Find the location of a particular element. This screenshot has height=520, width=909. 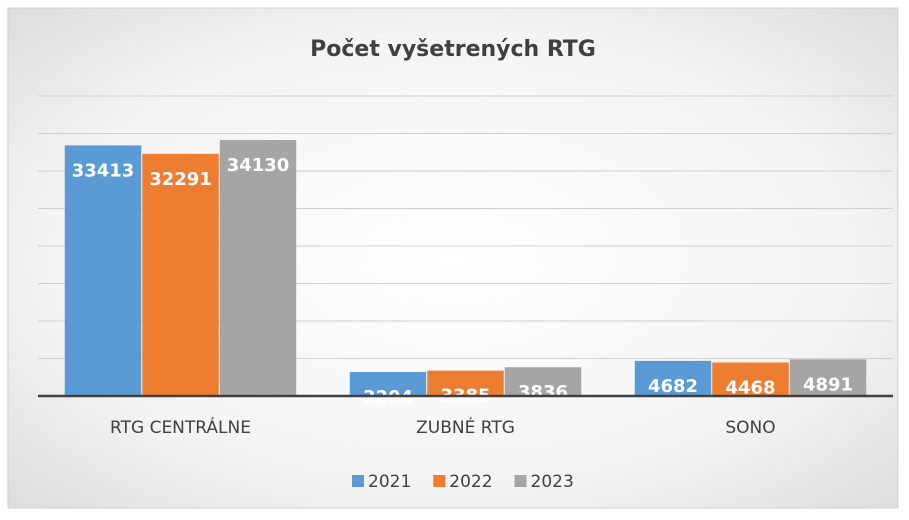

data-label: 32291 is located at coordinates (180, 179).